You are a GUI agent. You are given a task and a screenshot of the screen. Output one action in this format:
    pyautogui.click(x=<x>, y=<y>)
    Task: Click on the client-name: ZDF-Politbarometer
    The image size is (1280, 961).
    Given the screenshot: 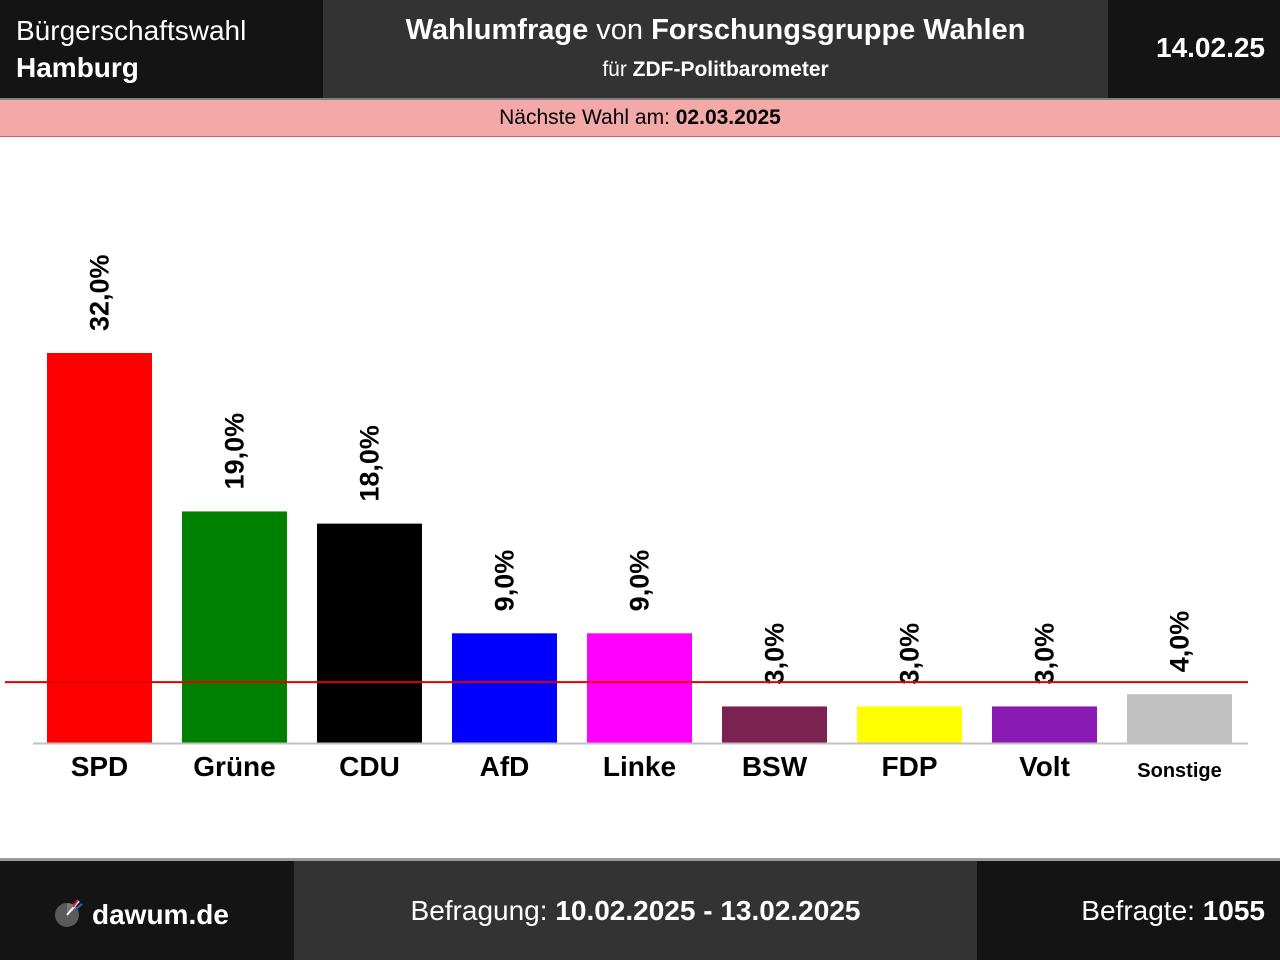 What is the action you would take?
    pyautogui.click(x=730, y=69)
    